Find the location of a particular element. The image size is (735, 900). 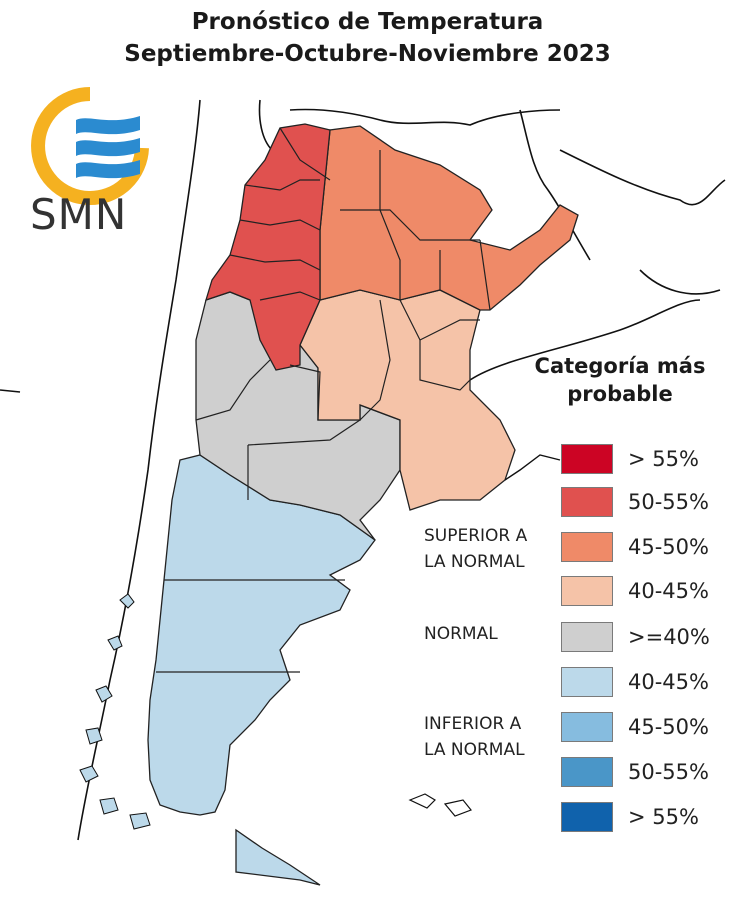

legend-group-inferior-line2: LA NORMAL is located at coordinates (474, 750).